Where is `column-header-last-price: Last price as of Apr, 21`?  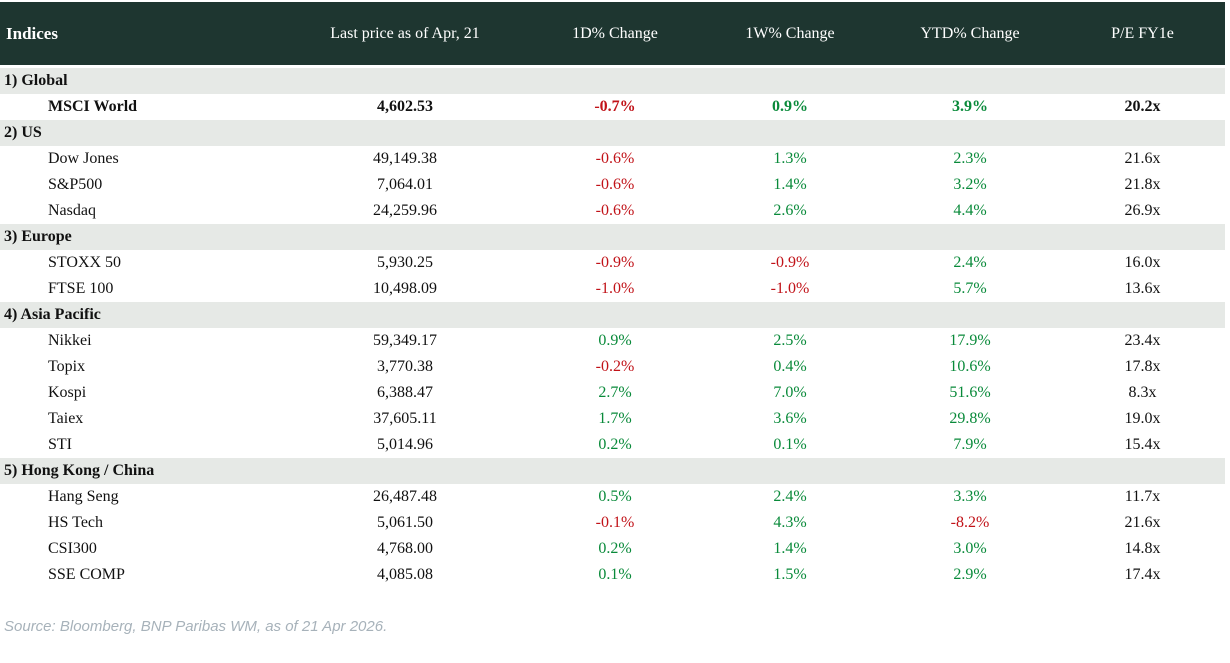 column-header-last-price: Last price as of Apr, 21 is located at coordinates (405, 33).